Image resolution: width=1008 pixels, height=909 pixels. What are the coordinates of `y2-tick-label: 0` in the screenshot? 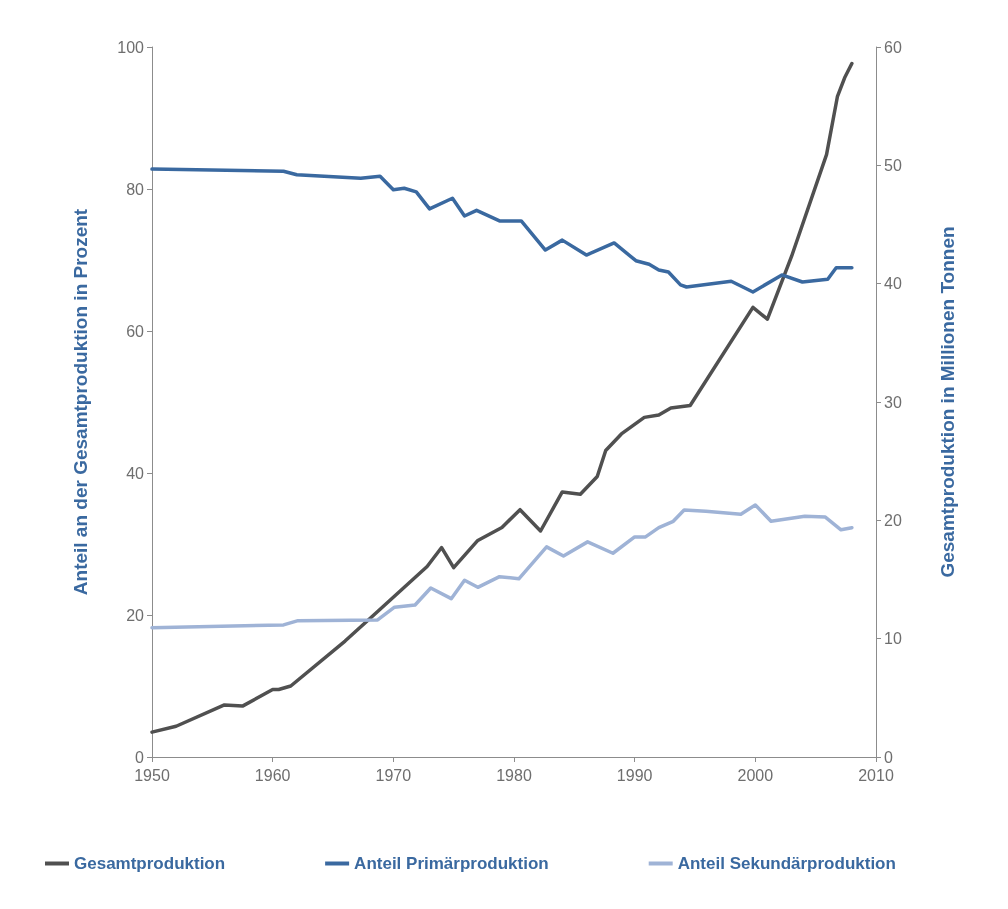 It's located at (888, 757).